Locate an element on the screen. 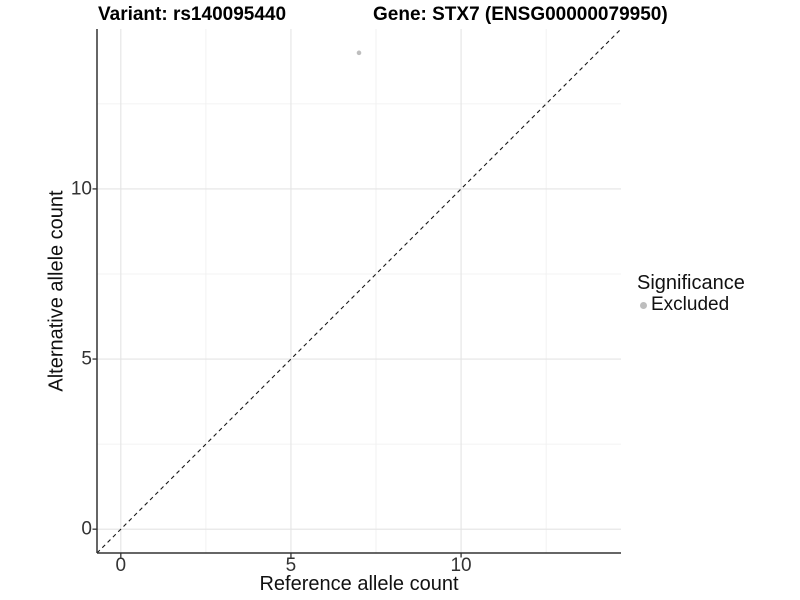 This screenshot has height=600, width=800. legend-key-point-icon is located at coordinates (643, 305).